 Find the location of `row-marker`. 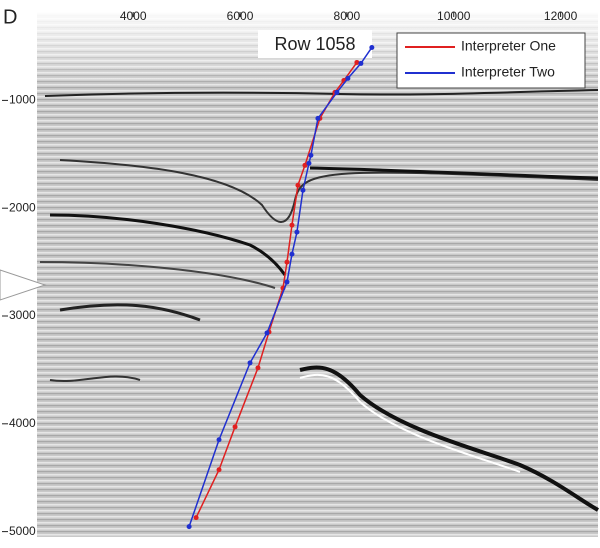

row-marker is located at coordinates (23, 285).